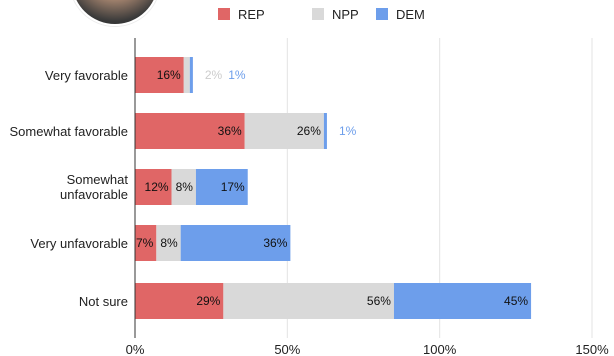  I want to click on legend-label-rep: REP, so click(251, 14).